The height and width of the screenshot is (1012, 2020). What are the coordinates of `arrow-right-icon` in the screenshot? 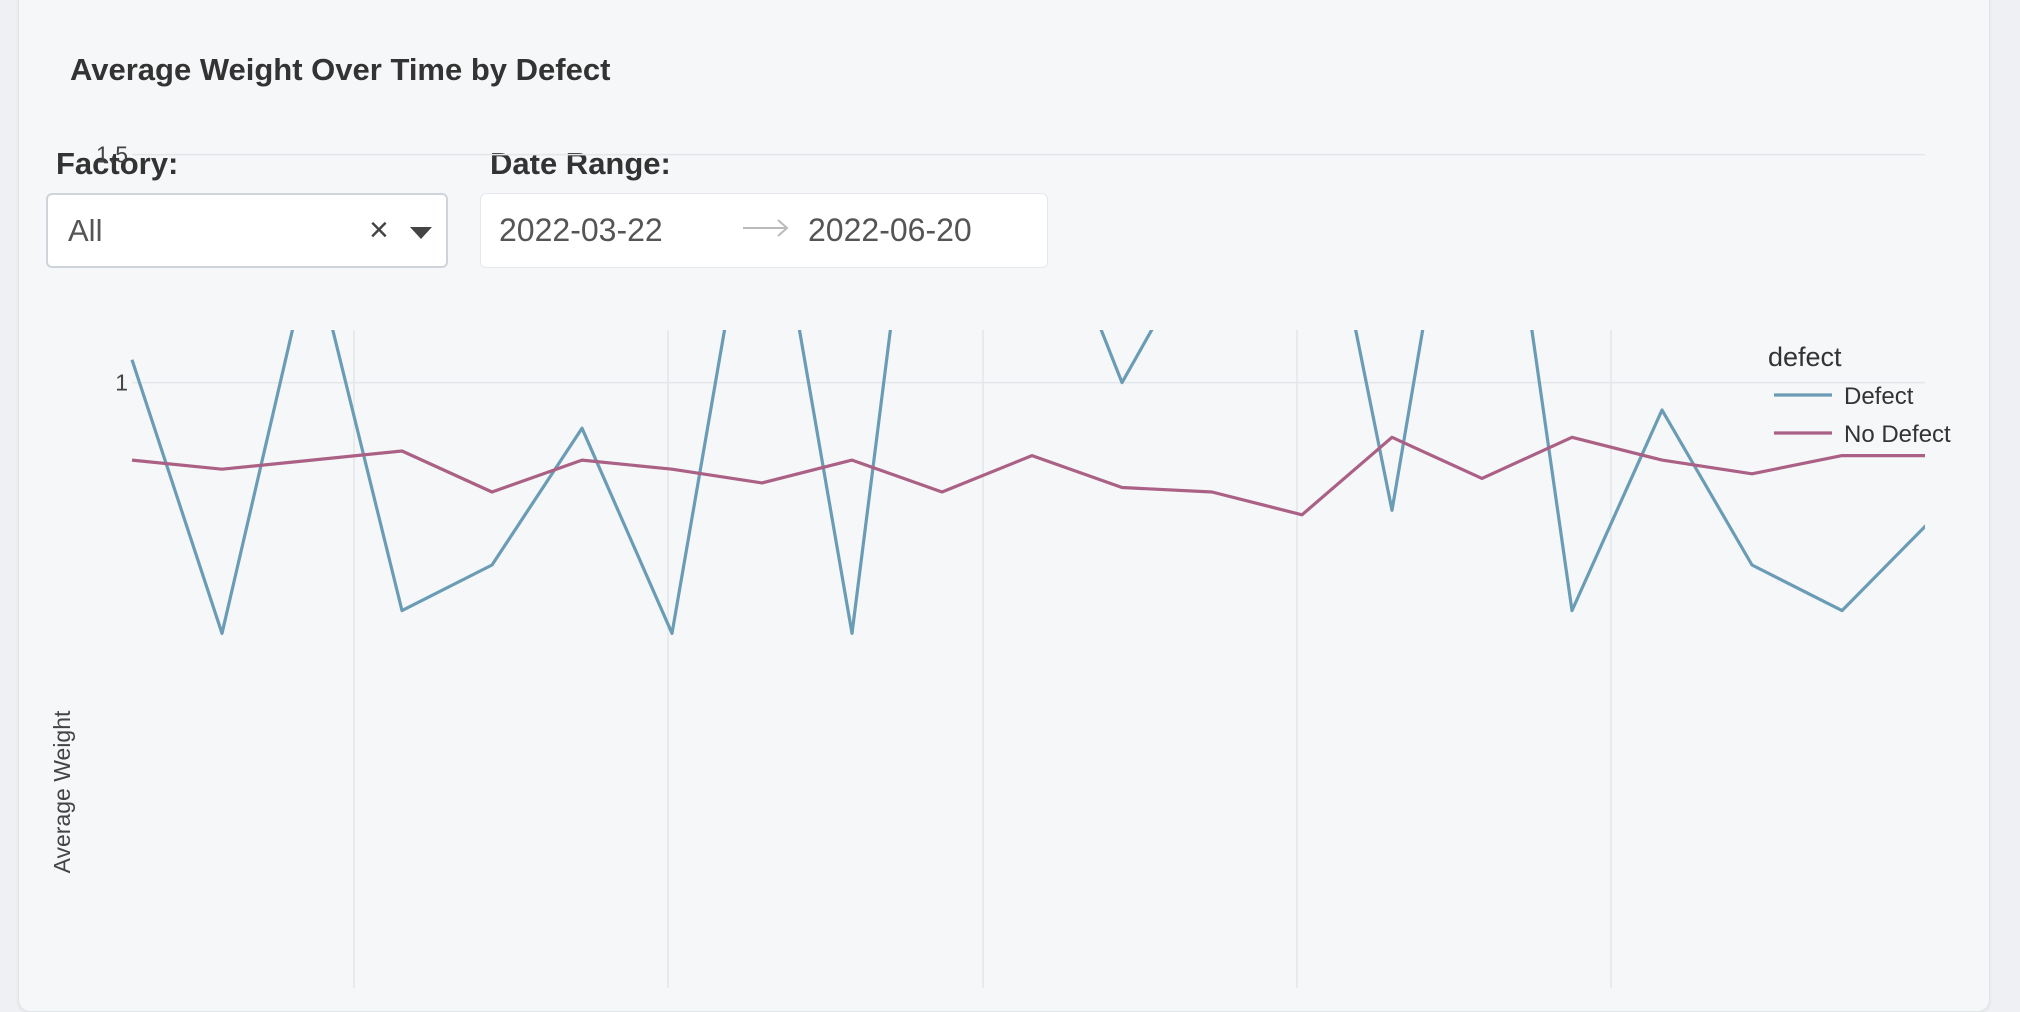 It's located at (766, 228).